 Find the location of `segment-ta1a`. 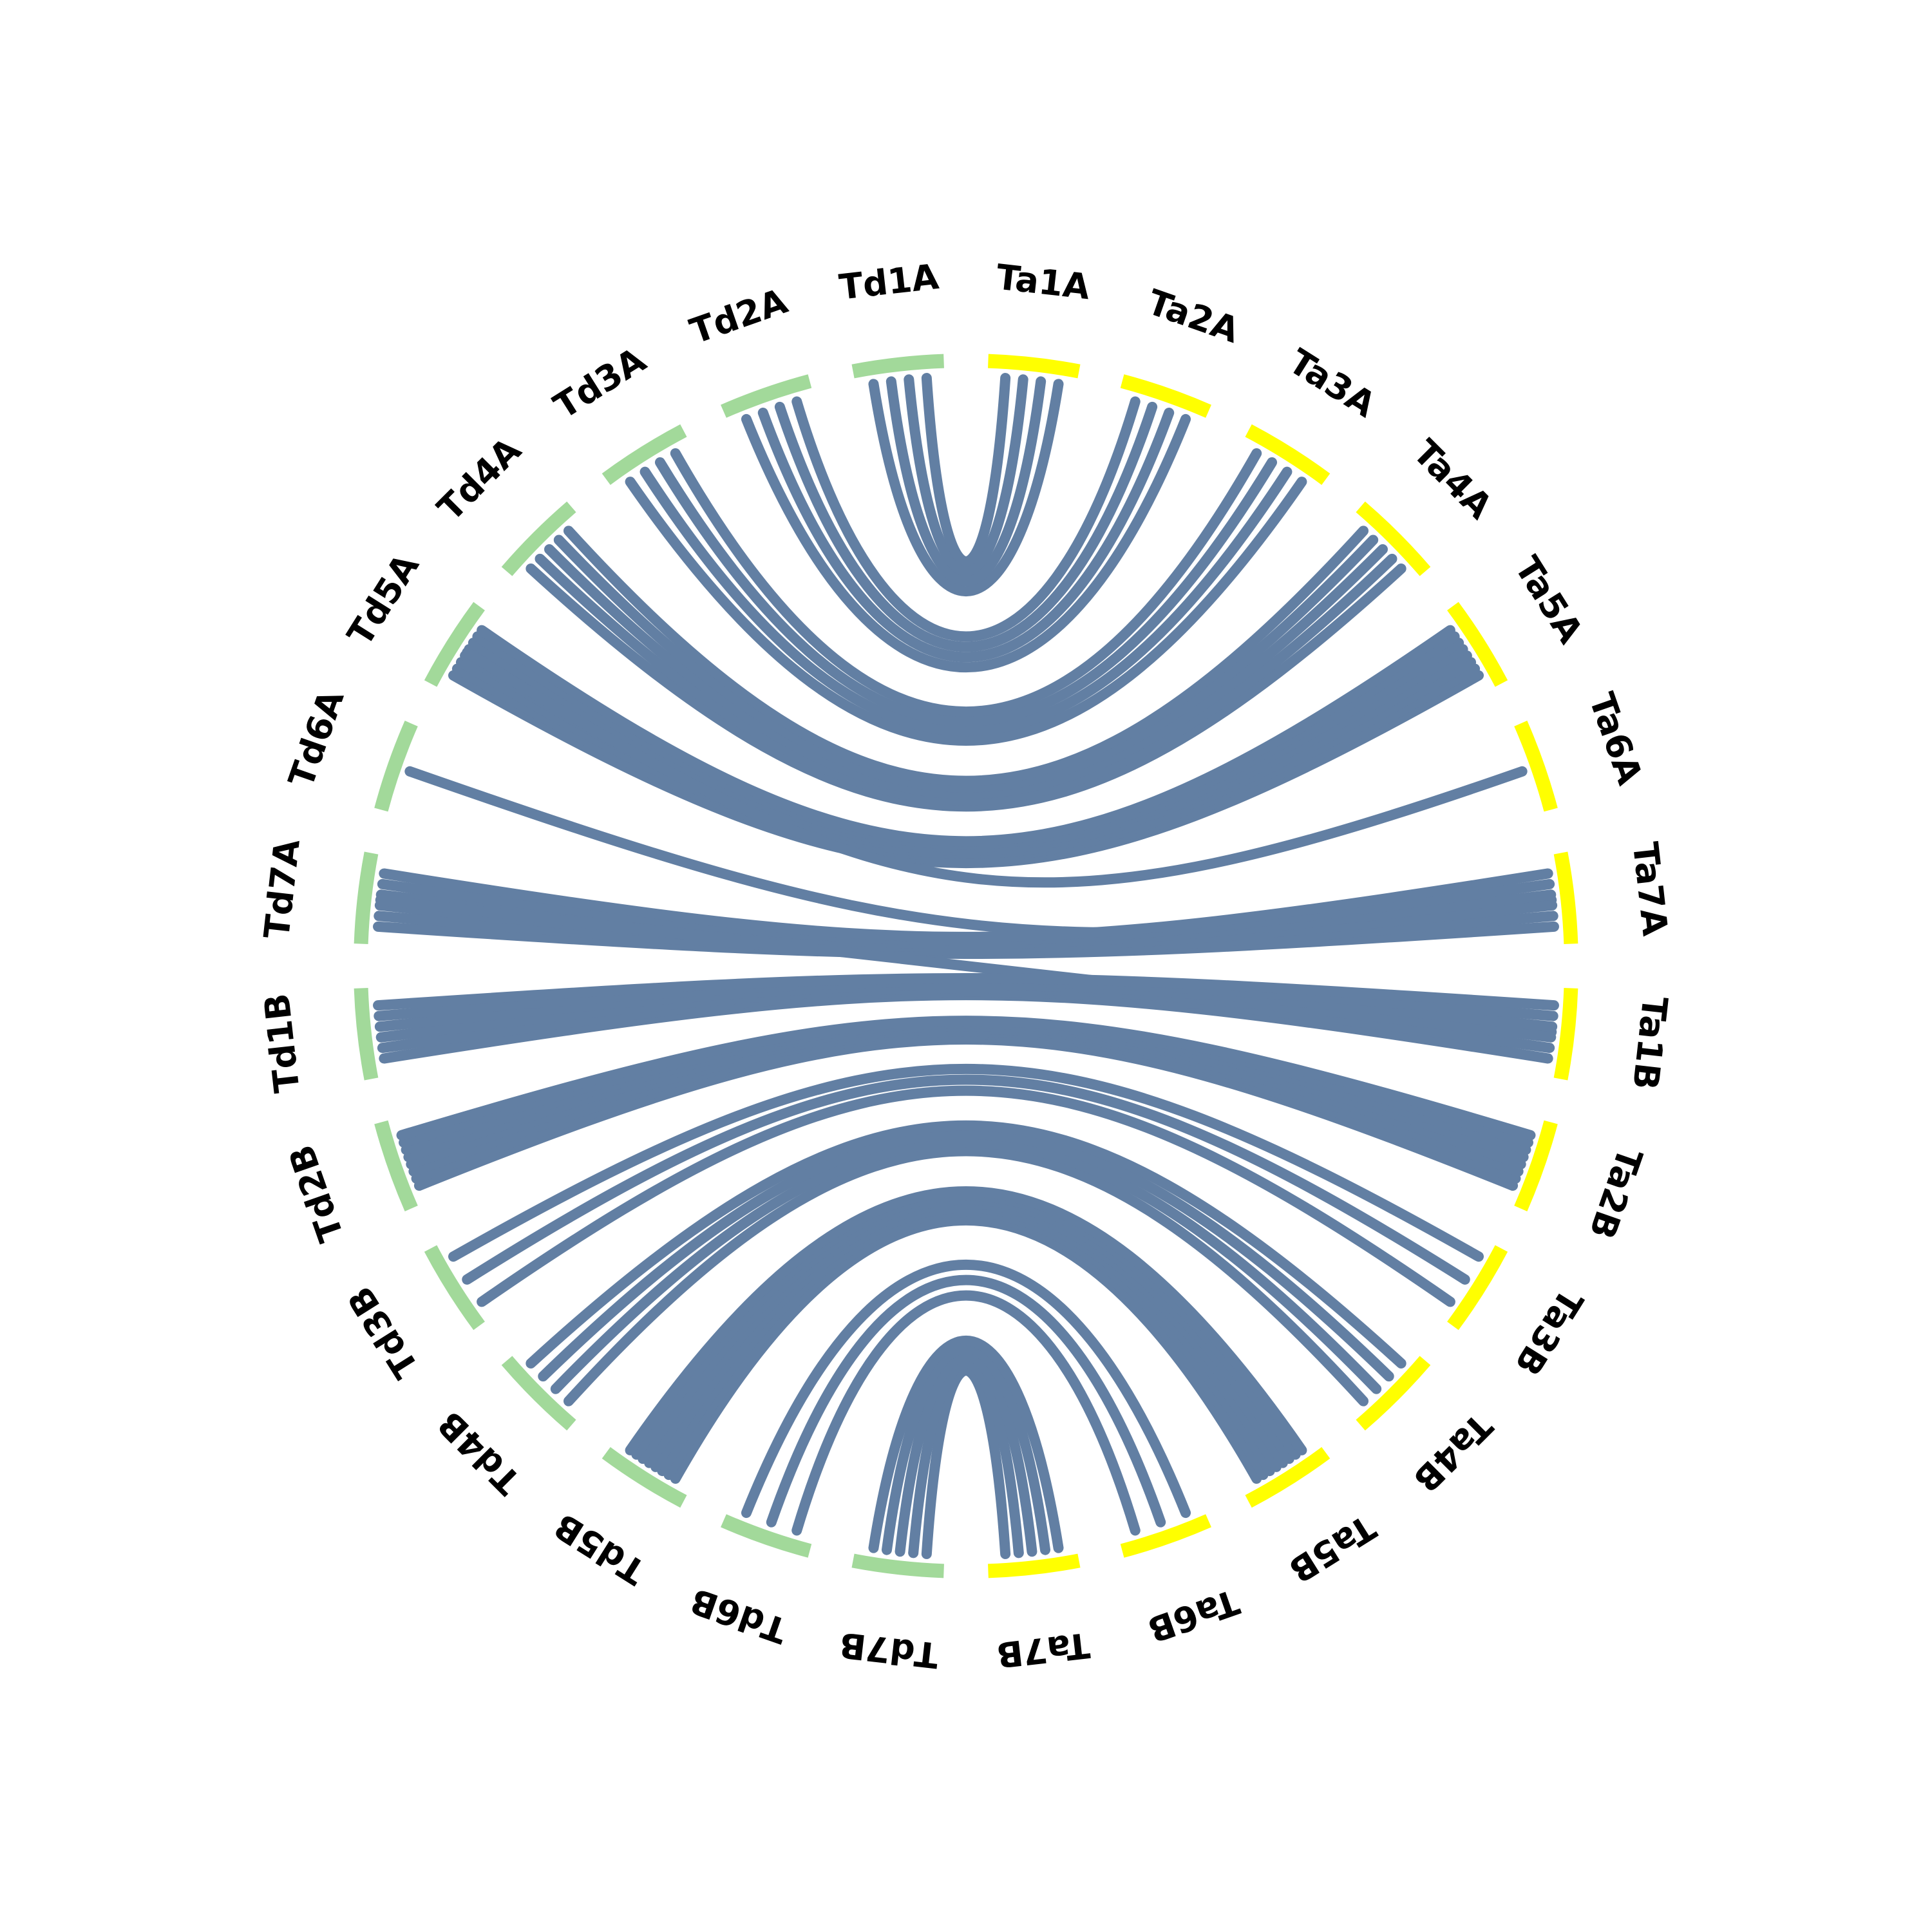

segment-ta1a is located at coordinates (1034, 366).